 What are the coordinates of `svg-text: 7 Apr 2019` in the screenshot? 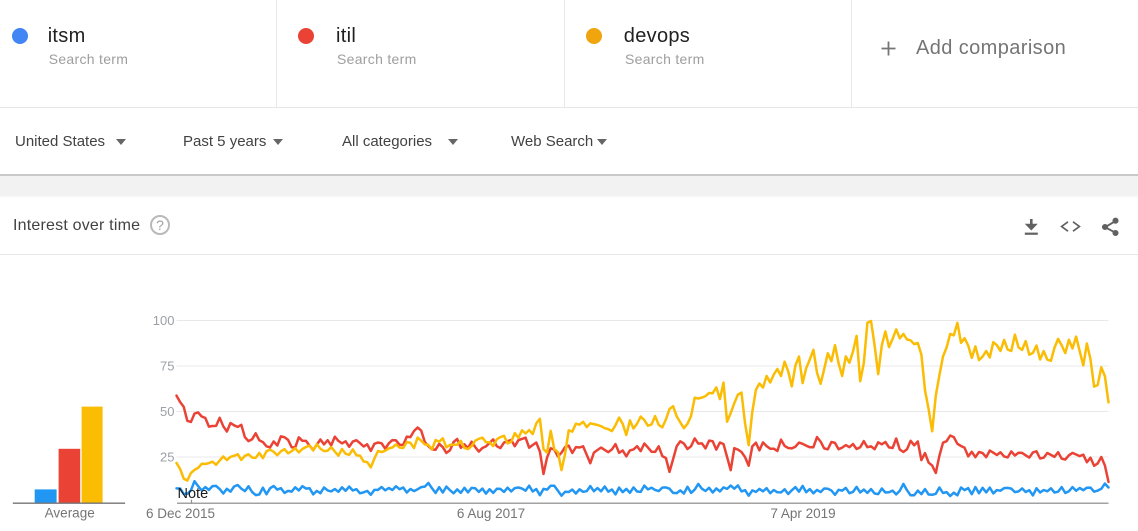 It's located at (802, 513).